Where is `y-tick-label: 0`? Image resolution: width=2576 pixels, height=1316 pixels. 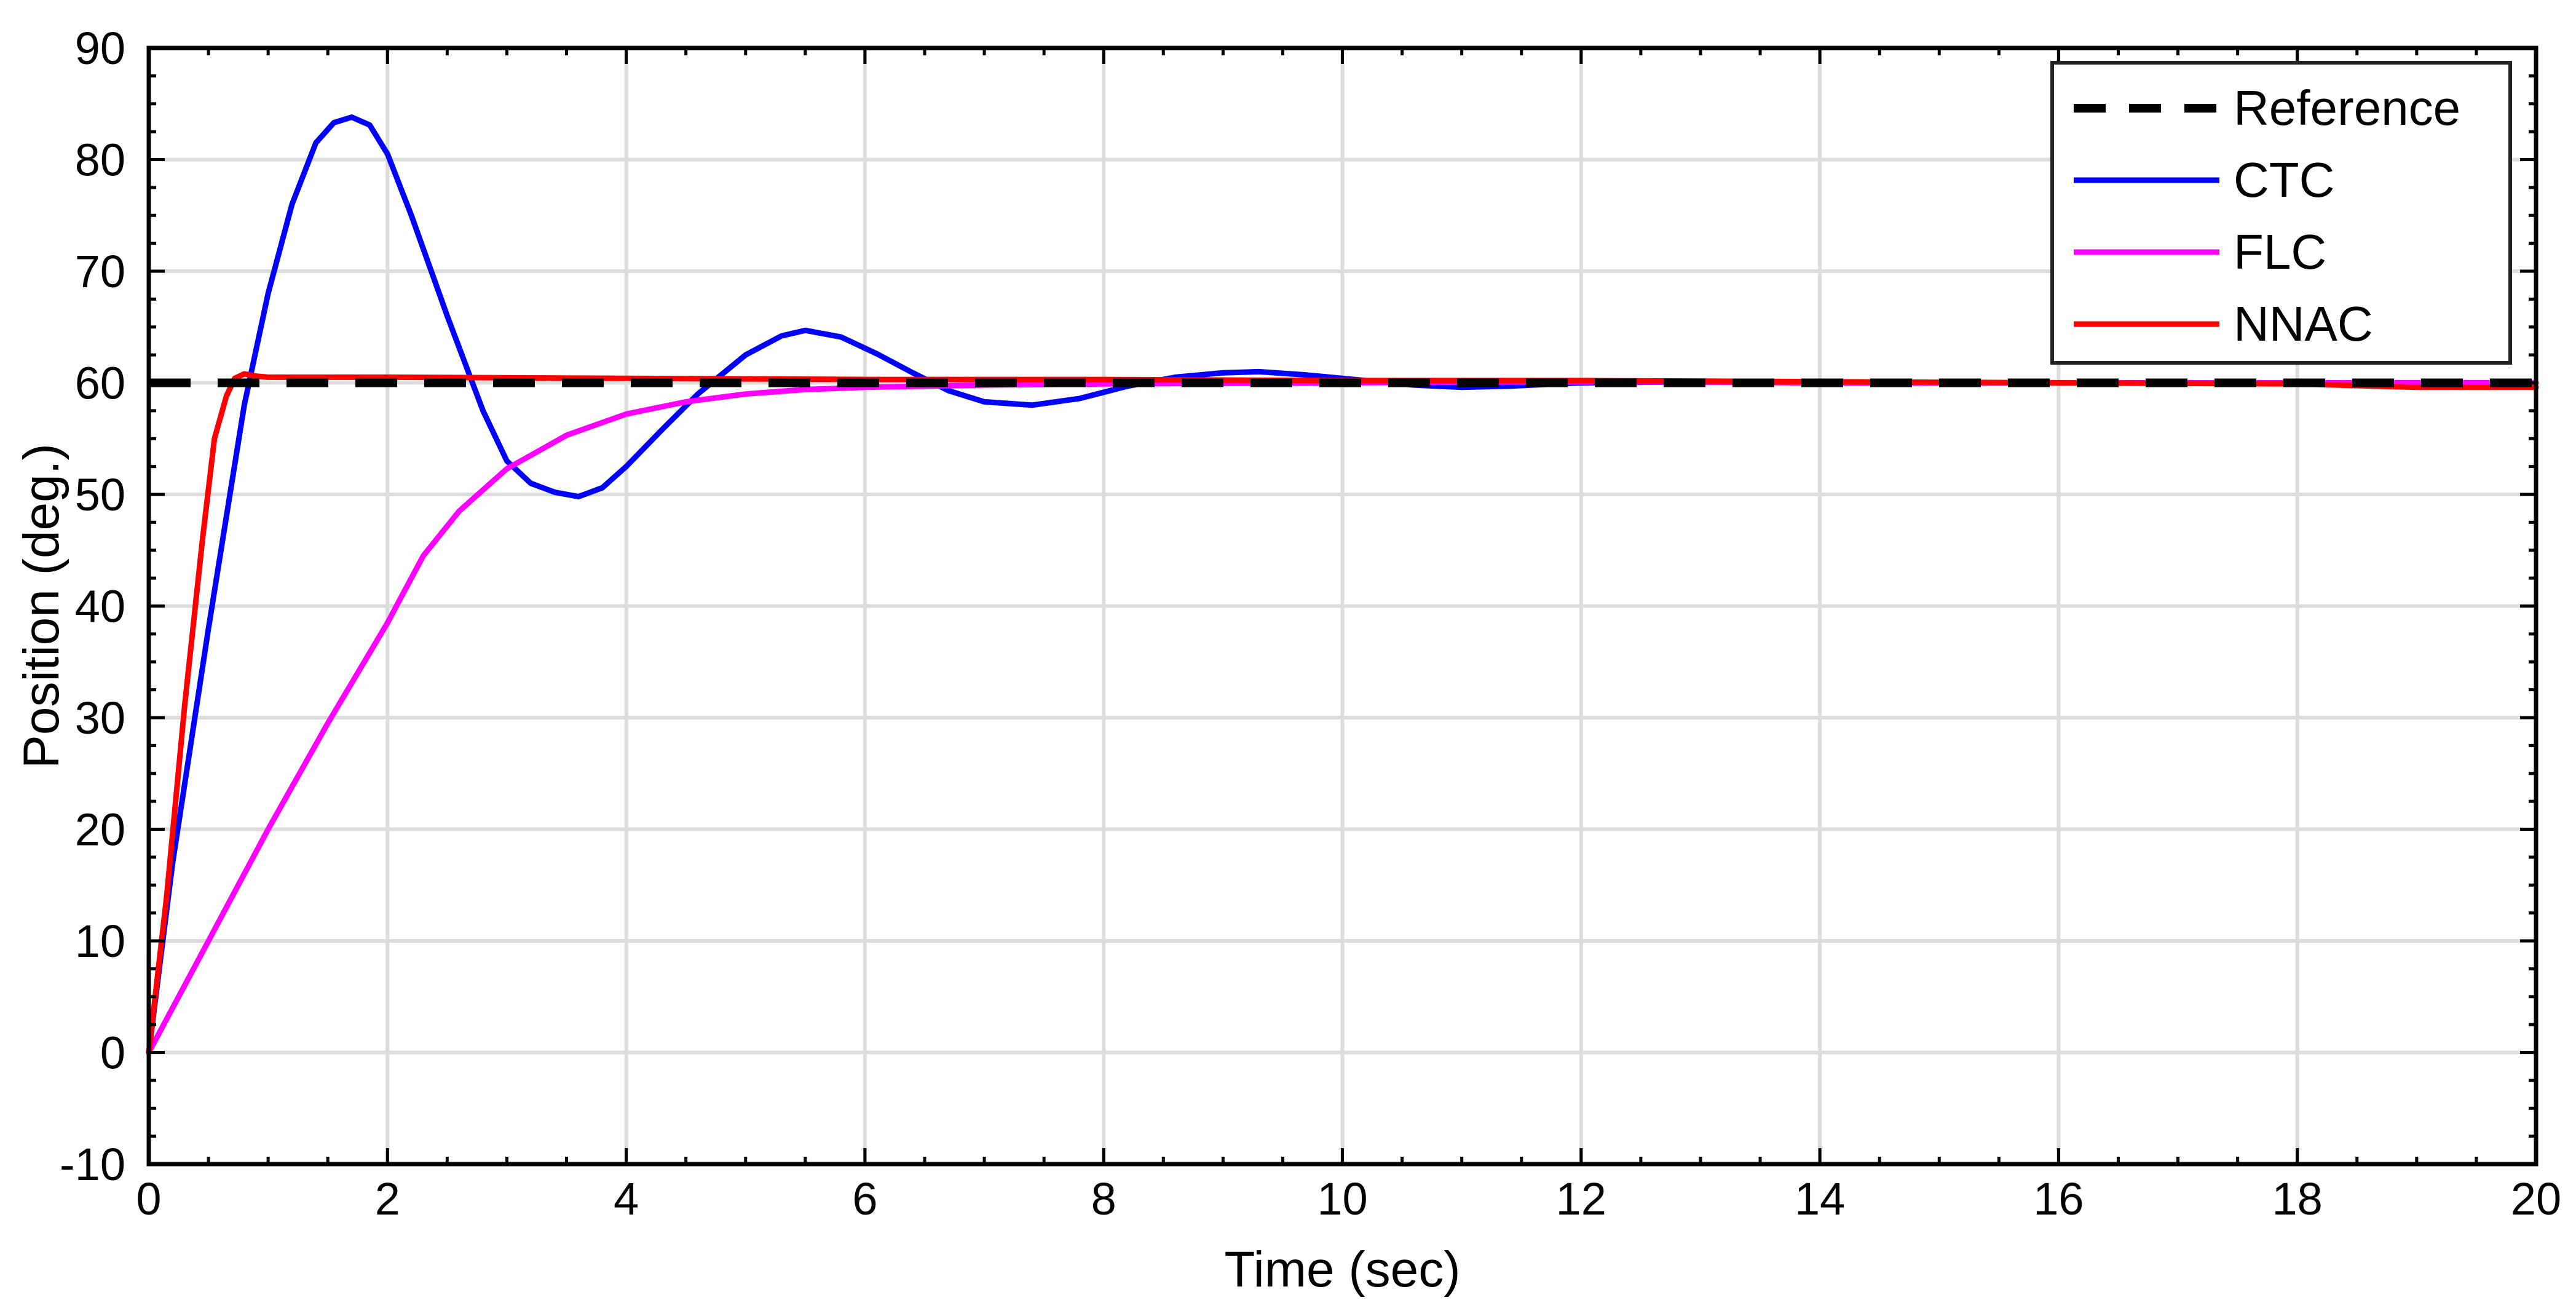
y-tick-label: 0 is located at coordinates (112, 1053).